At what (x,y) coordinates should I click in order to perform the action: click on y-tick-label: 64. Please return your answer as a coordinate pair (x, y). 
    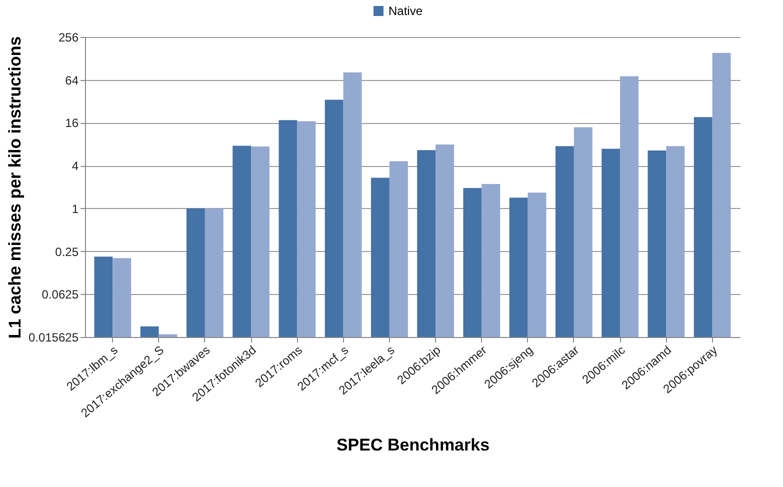
    Looking at the image, I should click on (72, 80).